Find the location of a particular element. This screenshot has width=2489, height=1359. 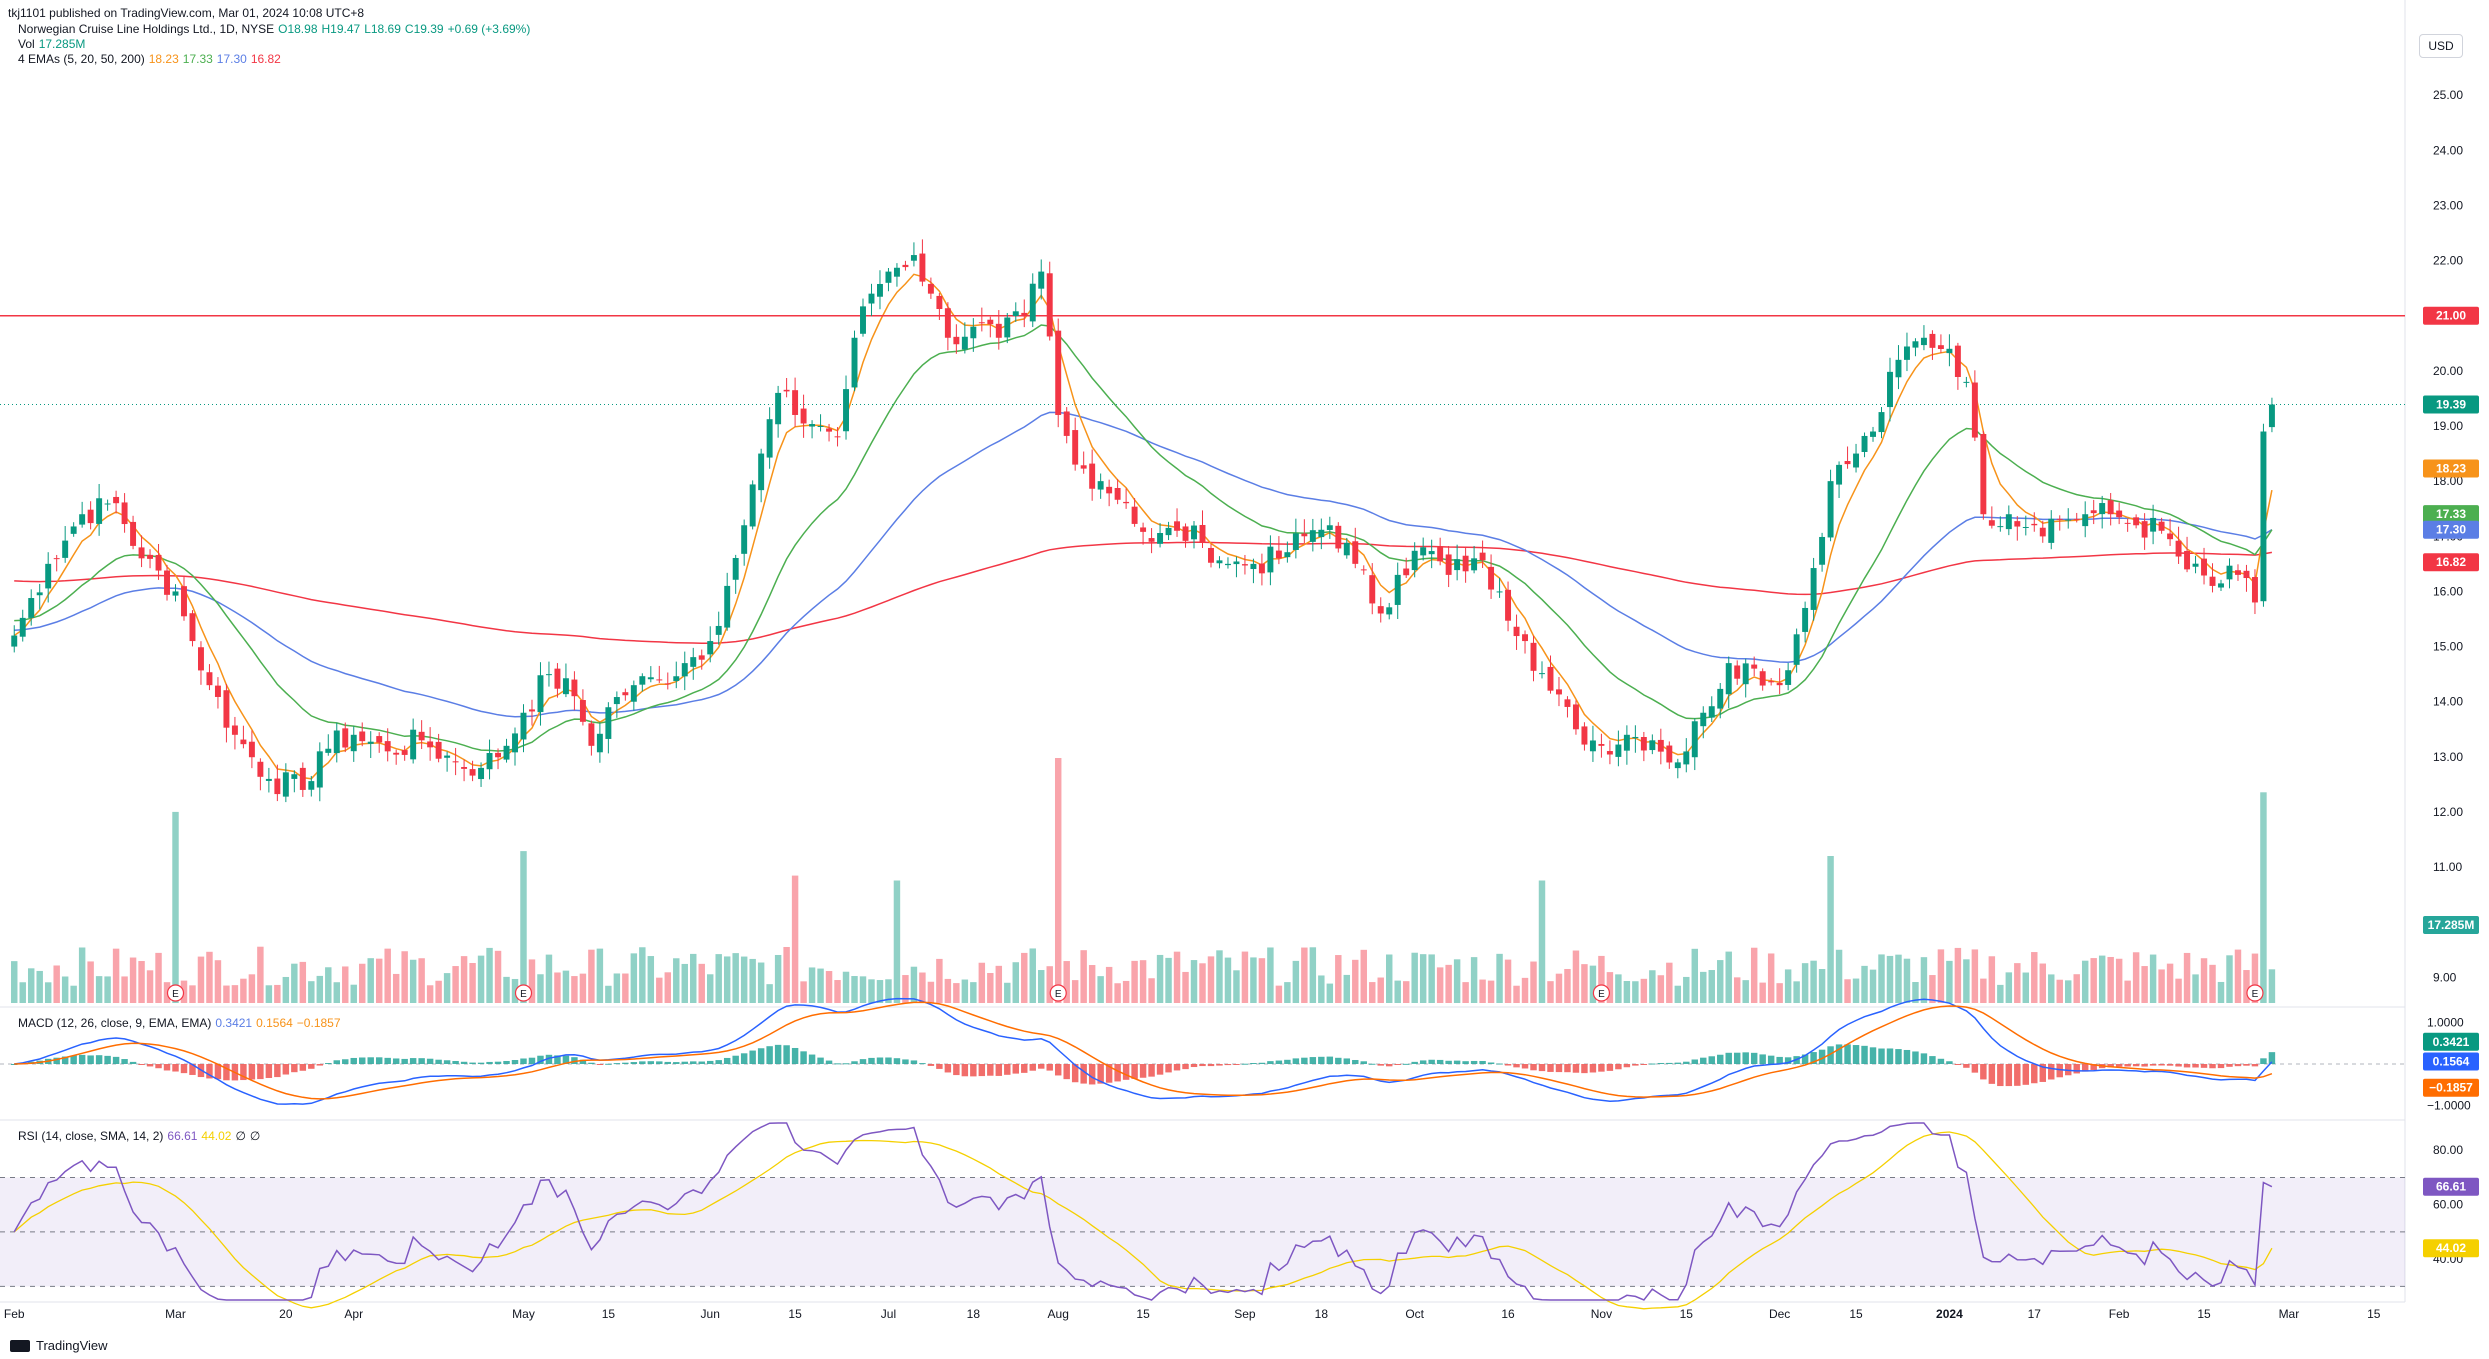

price-tick-label: 11.00 is located at coordinates (2447, 867).